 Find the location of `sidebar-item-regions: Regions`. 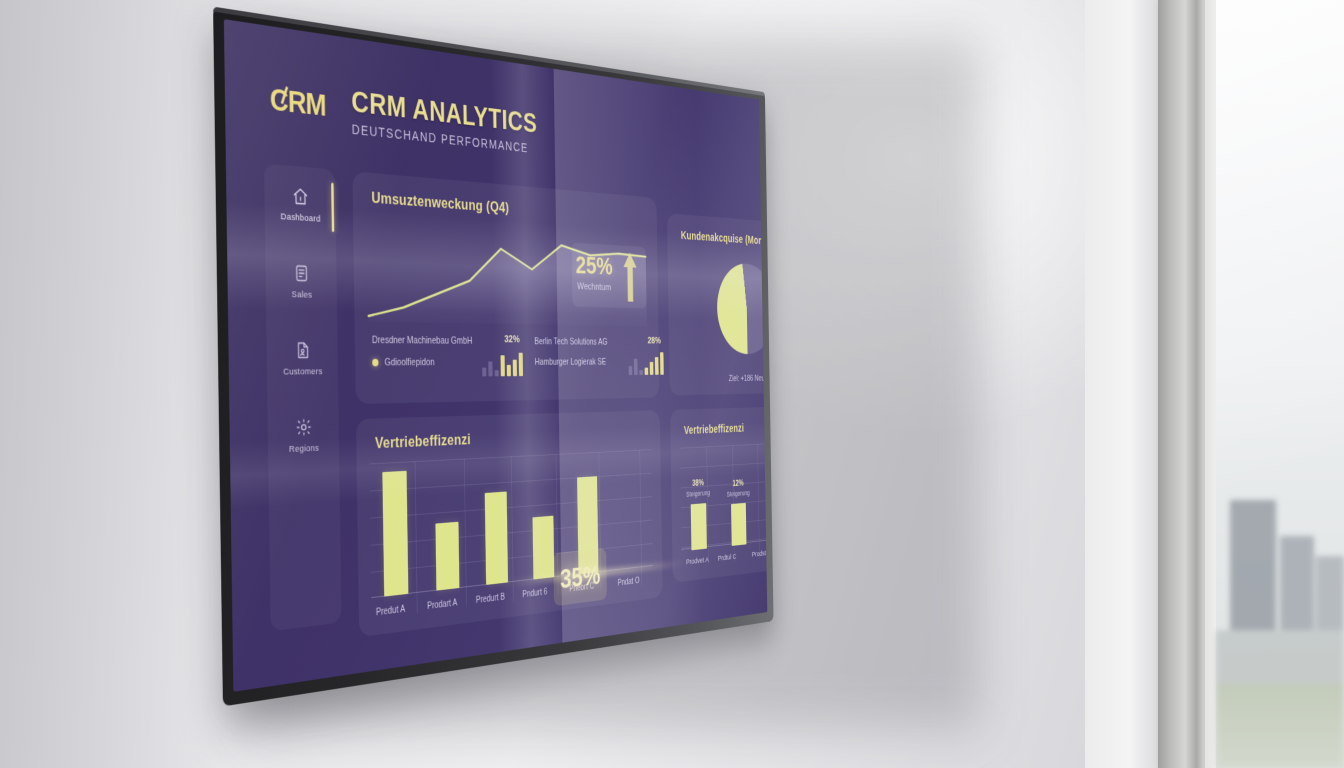

sidebar-item-regions: Regions is located at coordinates (303, 437).